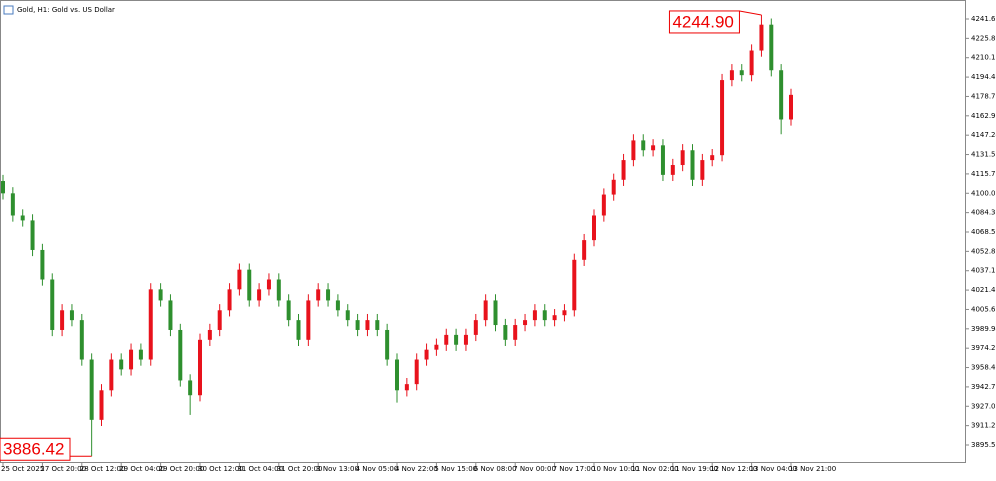 This screenshot has width=996, height=481. I want to click on chart-icon, so click(8, 10).